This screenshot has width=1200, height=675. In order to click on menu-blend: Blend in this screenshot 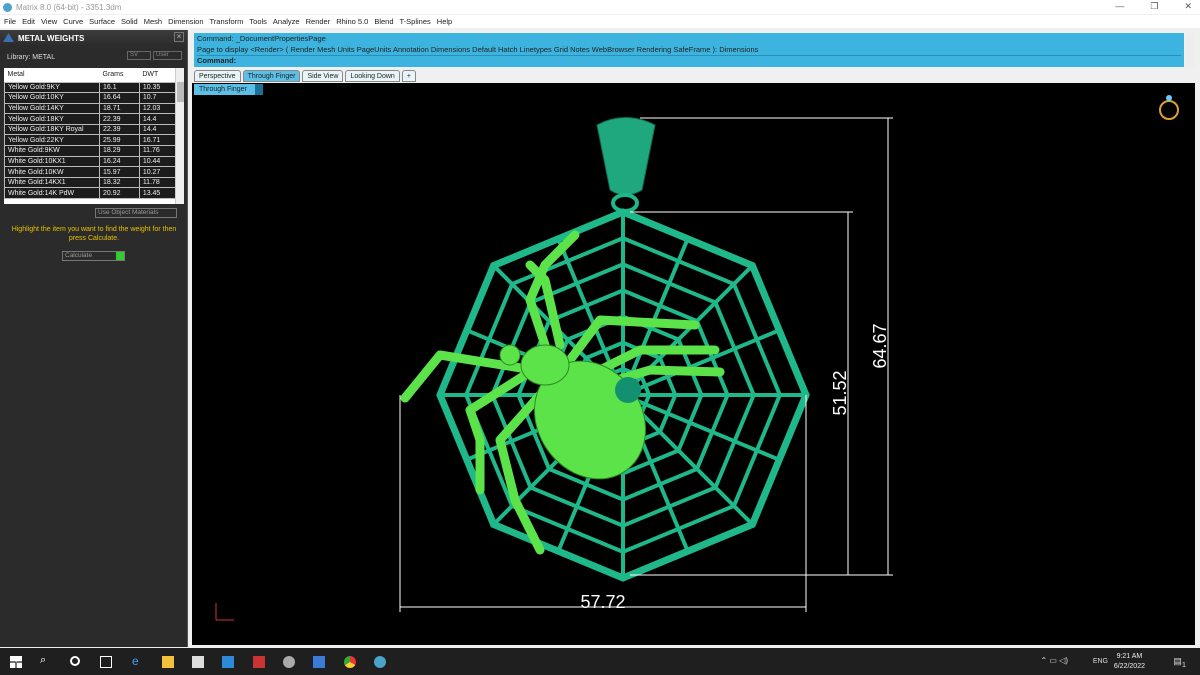, I will do `click(384, 21)`.